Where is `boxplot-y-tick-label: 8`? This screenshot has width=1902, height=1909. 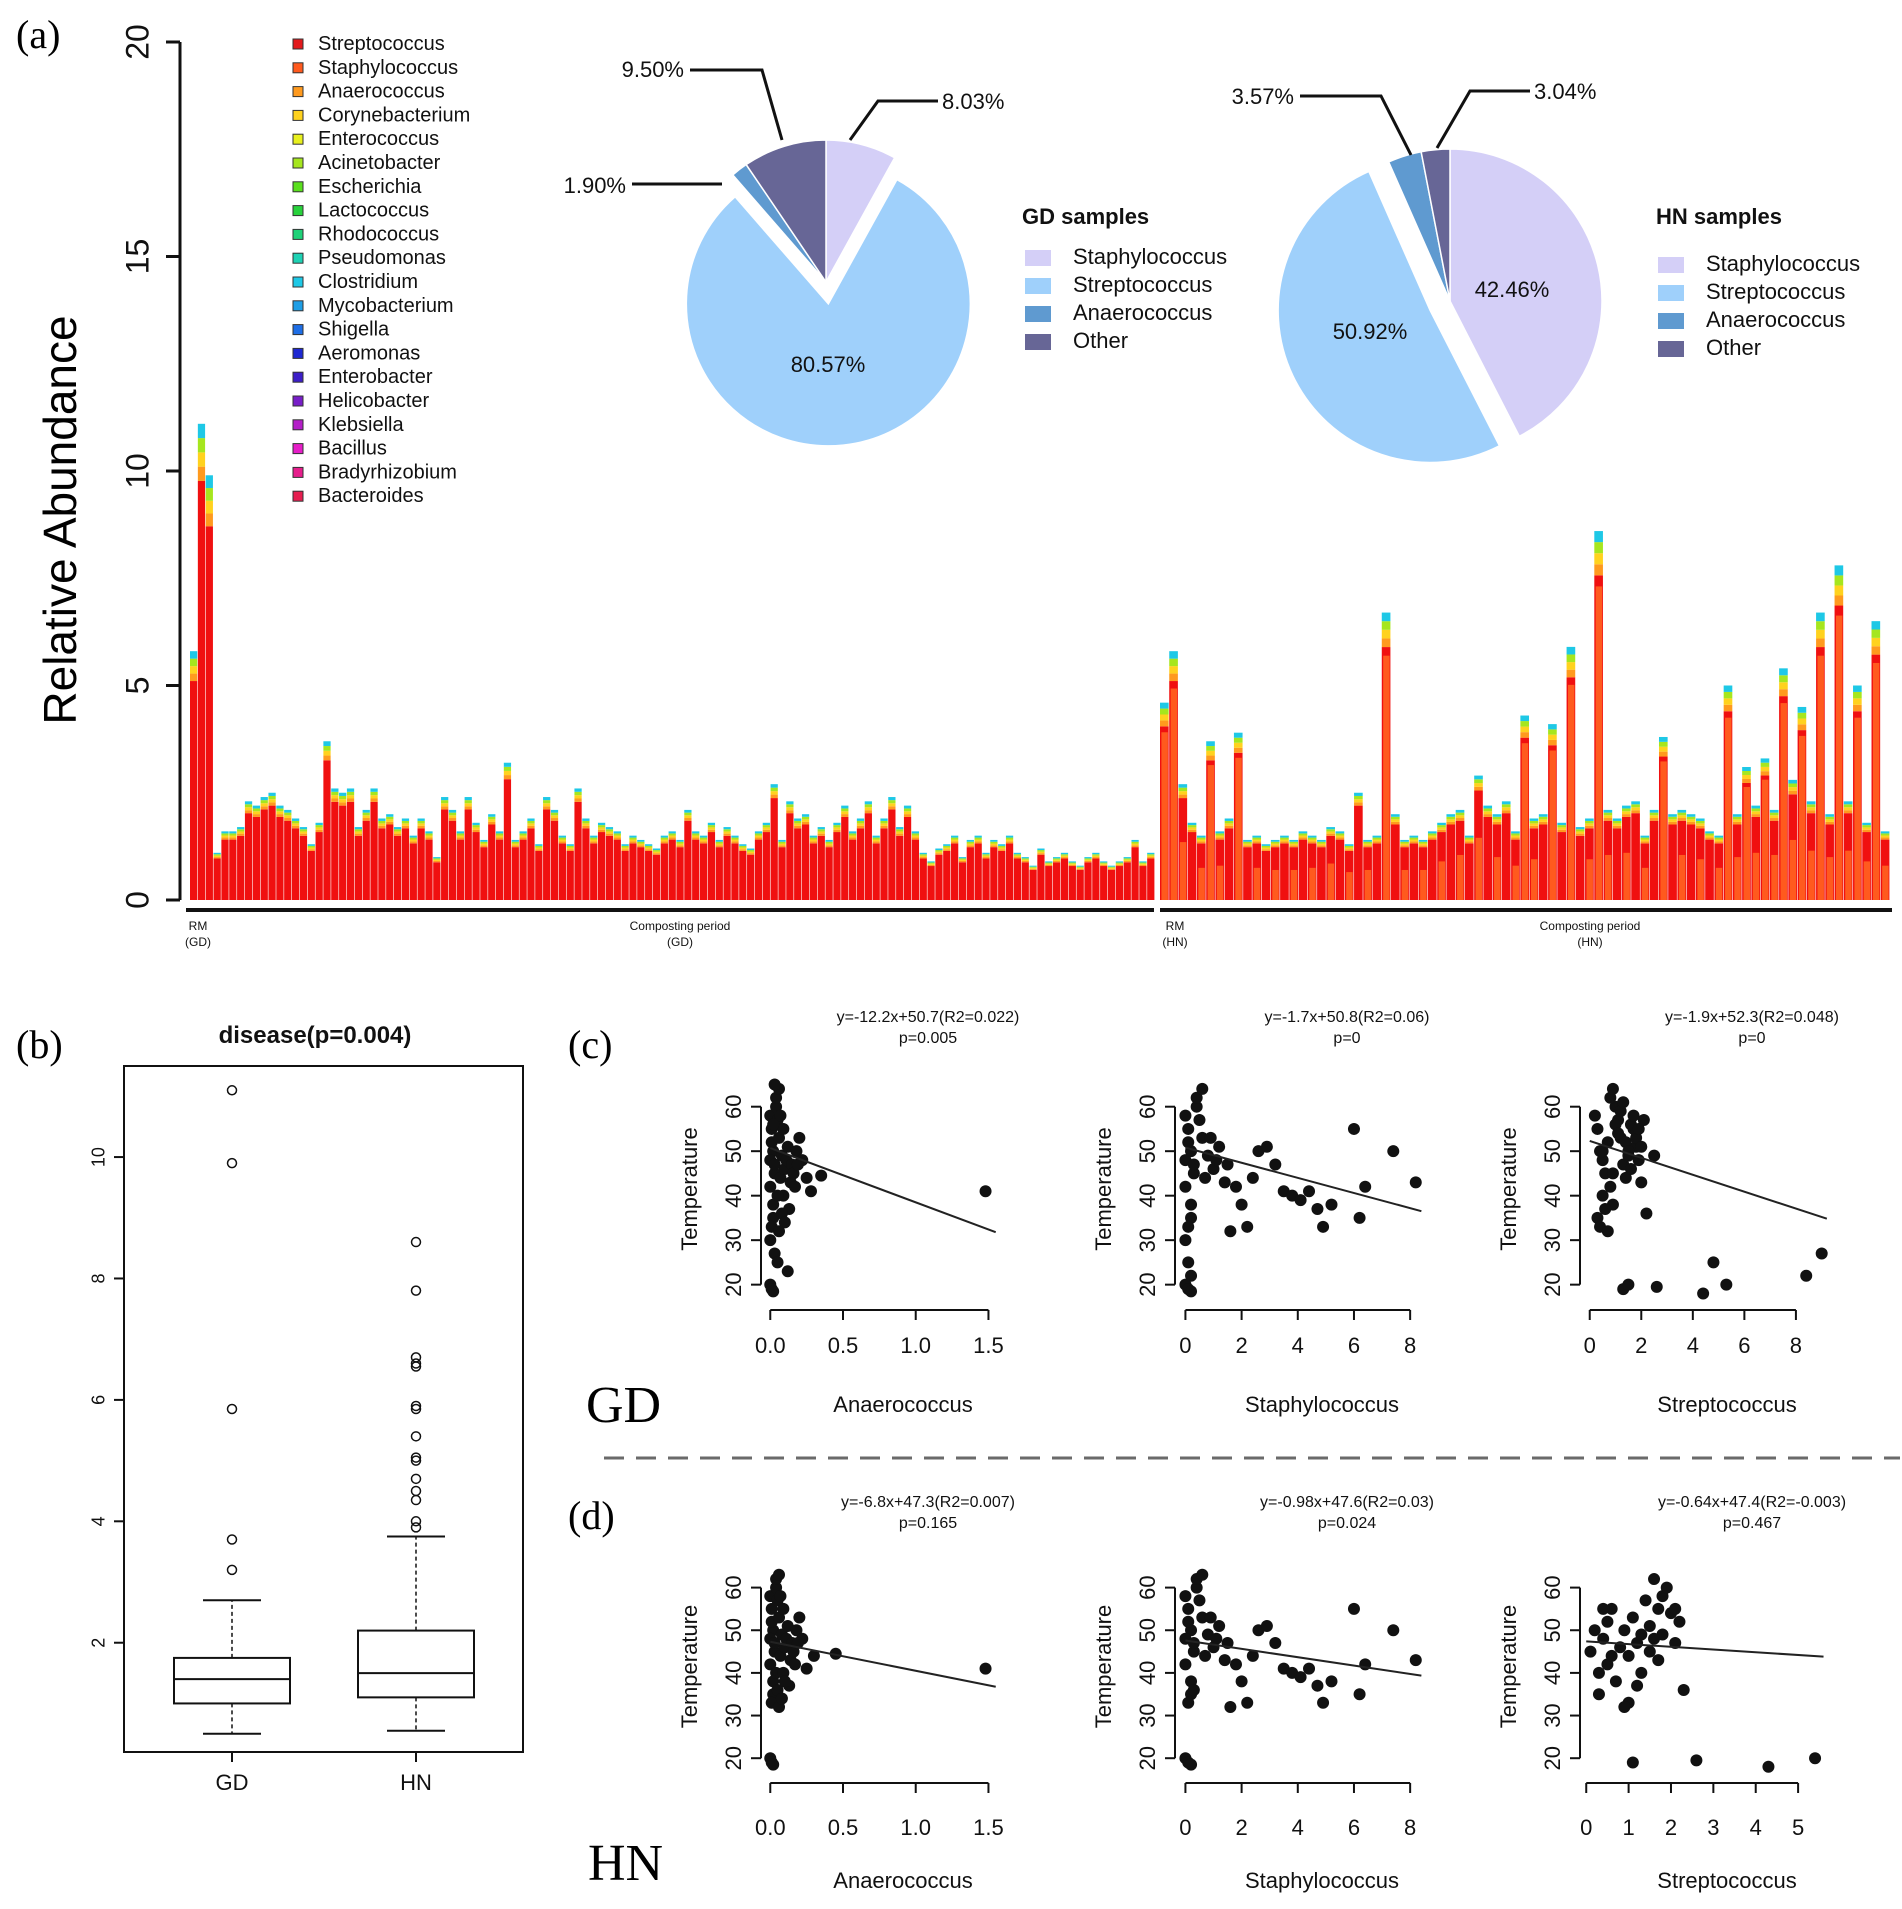 boxplot-y-tick-label: 8 is located at coordinates (99, 1278).